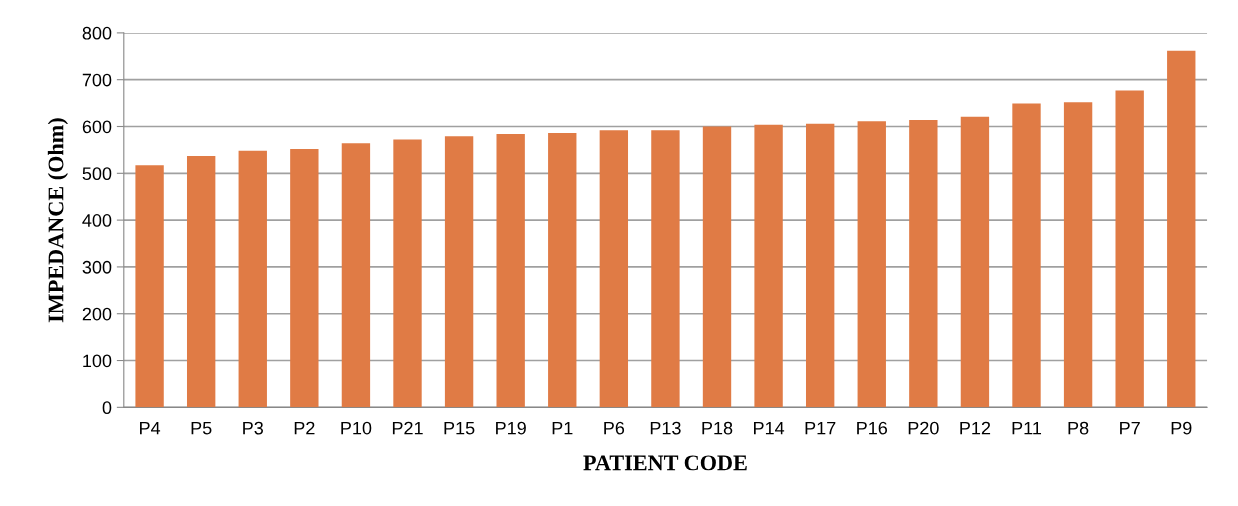  What do you see at coordinates (97, 80) in the screenshot?
I see `y-tick-label: 700` at bounding box center [97, 80].